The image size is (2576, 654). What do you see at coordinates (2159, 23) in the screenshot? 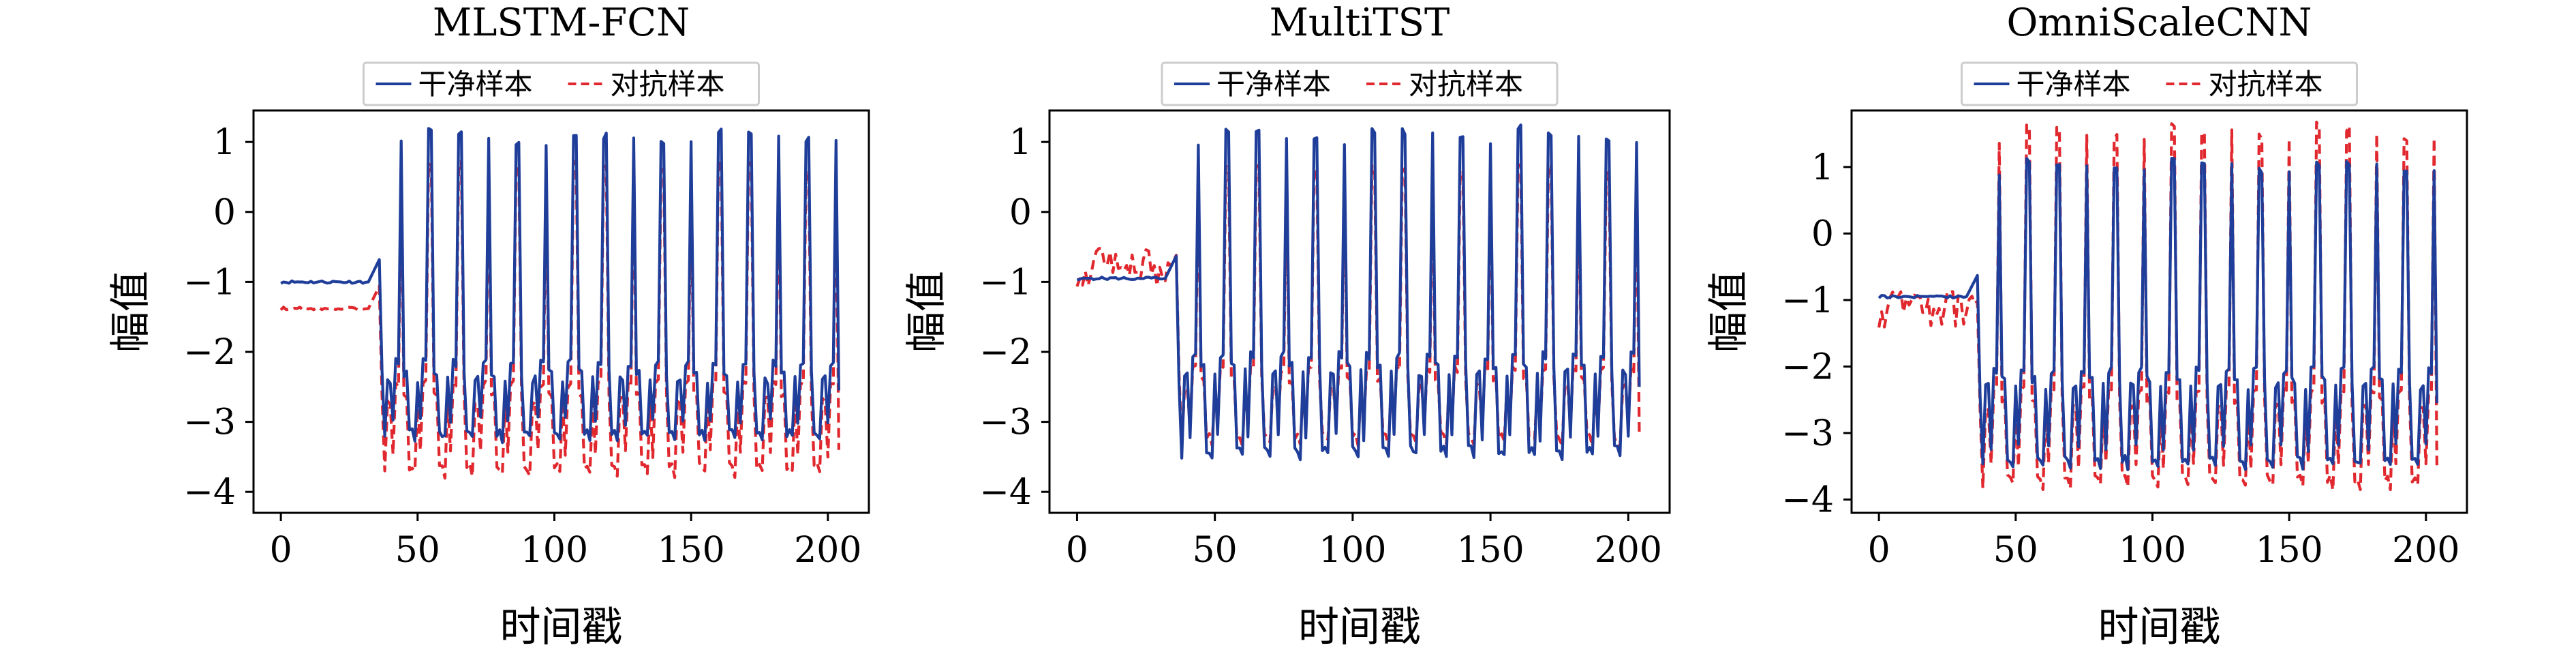
I see `chart-title: OmniScaleCNN` at bounding box center [2159, 23].